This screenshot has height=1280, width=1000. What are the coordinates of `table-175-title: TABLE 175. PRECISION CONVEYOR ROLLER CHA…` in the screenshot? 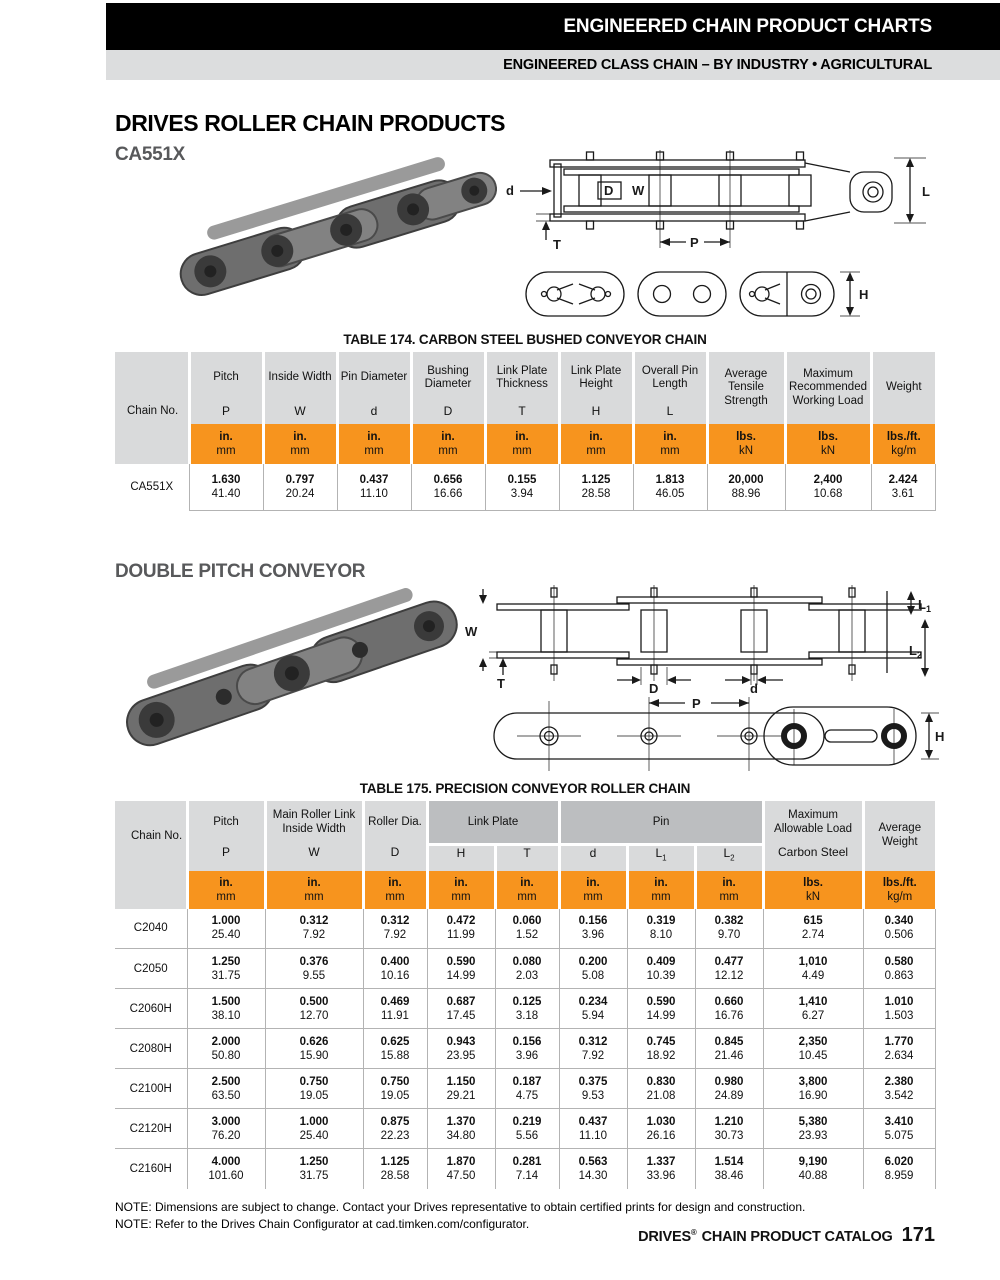 It's located at (525, 788).